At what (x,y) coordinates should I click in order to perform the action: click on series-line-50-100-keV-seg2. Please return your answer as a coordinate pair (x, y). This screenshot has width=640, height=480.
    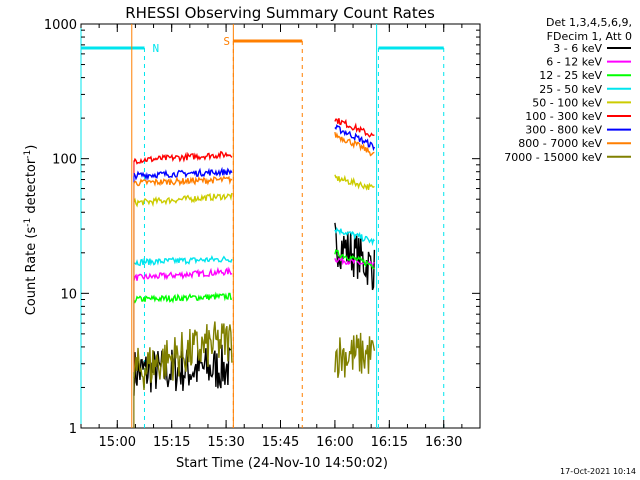
    Looking at the image, I should click on (354, 182).